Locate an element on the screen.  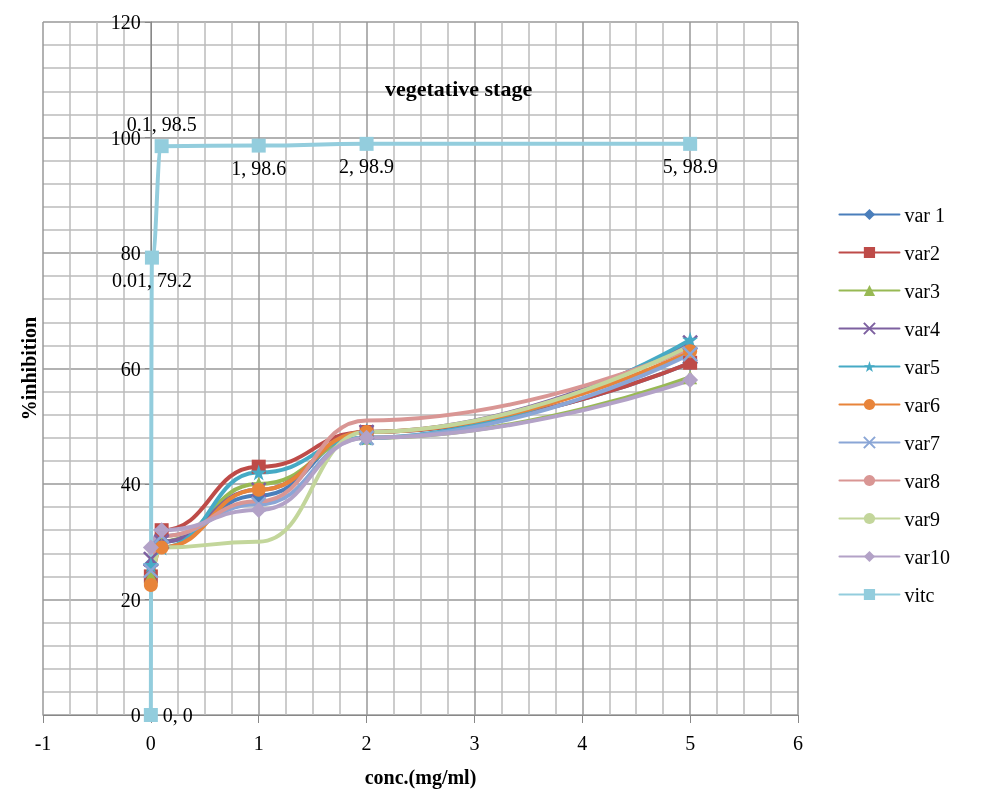
x-tick-label: 3 is located at coordinates (474, 743).